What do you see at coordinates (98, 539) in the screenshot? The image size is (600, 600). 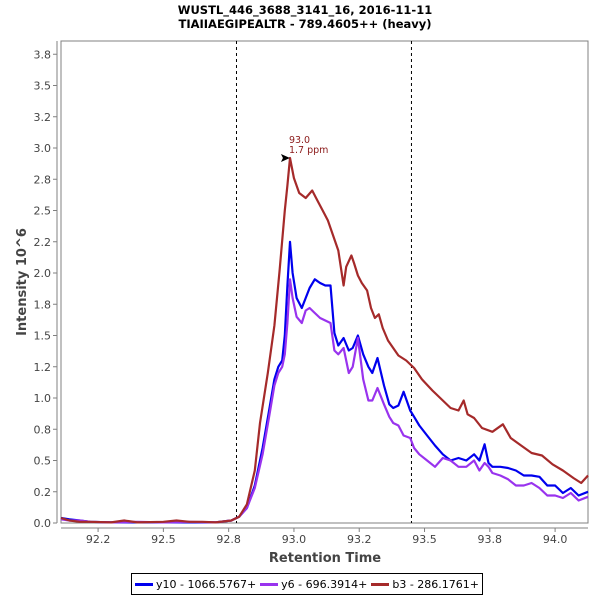 I see `x-tick-label: 92.2` at bounding box center [98, 539].